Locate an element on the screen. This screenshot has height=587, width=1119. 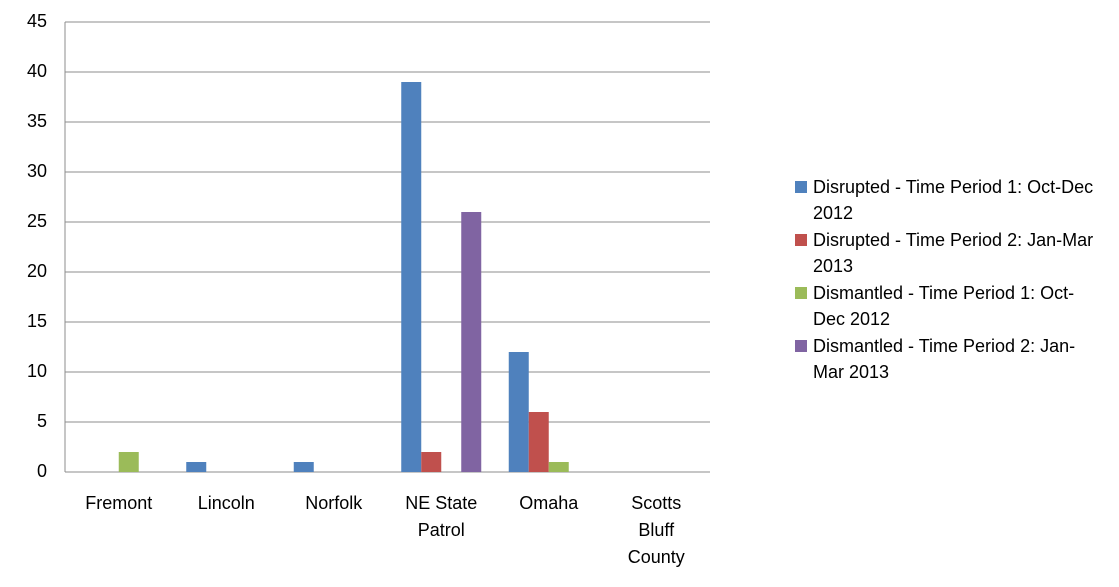
legend-item: Dismantled - Time Period 2: Jan-Mar 2013 is located at coordinates (949, 359).